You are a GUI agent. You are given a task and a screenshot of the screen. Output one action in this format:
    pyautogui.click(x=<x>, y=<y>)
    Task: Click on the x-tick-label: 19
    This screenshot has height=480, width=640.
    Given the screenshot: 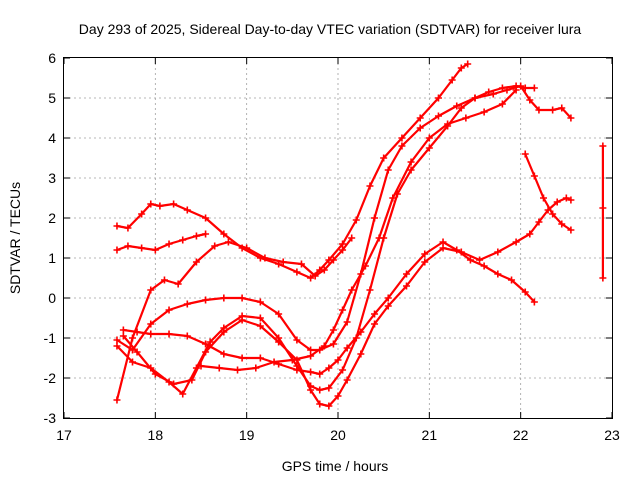 What is the action you would take?
    pyautogui.click(x=247, y=435)
    